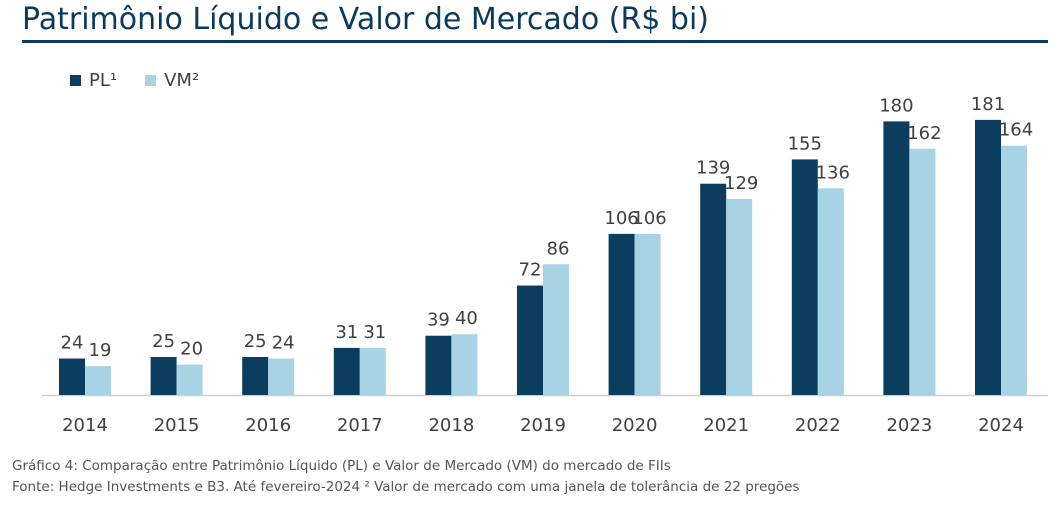 The image size is (1062, 513). I want to click on x-tick-label-2022: 2022, so click(818, 425).